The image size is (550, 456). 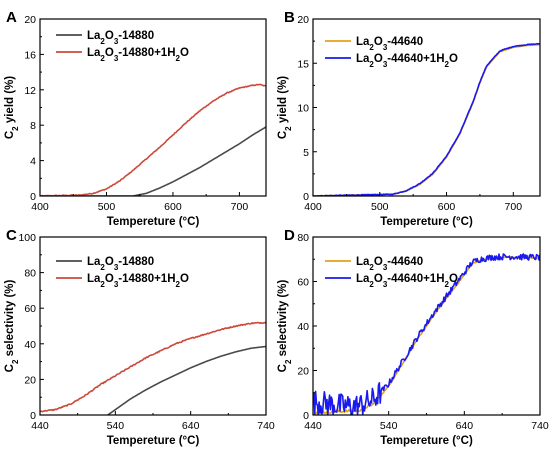 I want to click on panel-label: A, so click(x=11, y=17).